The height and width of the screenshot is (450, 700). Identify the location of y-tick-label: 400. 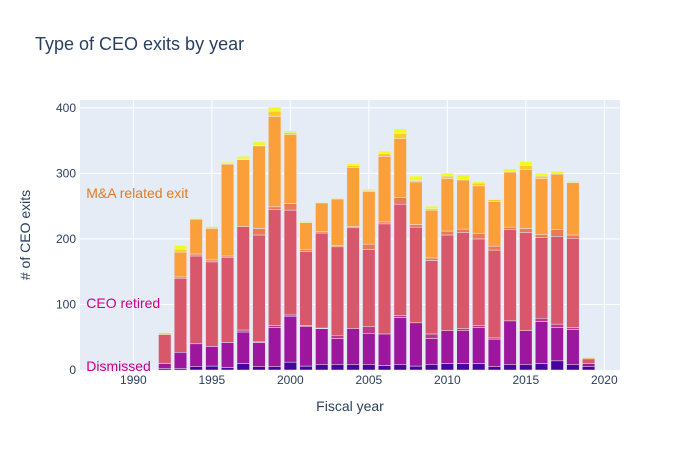
(66, 108).